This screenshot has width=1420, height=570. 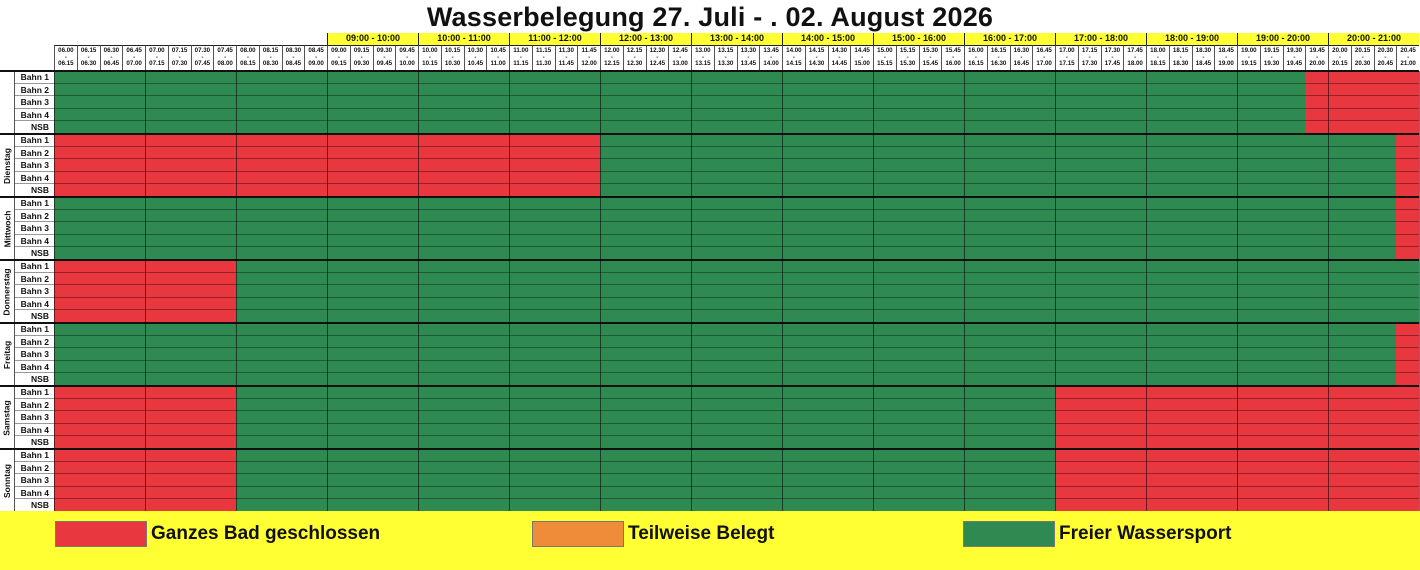 I want to click on slot-header-cell: 16.30-16.45, so click(x=1021, y=58).